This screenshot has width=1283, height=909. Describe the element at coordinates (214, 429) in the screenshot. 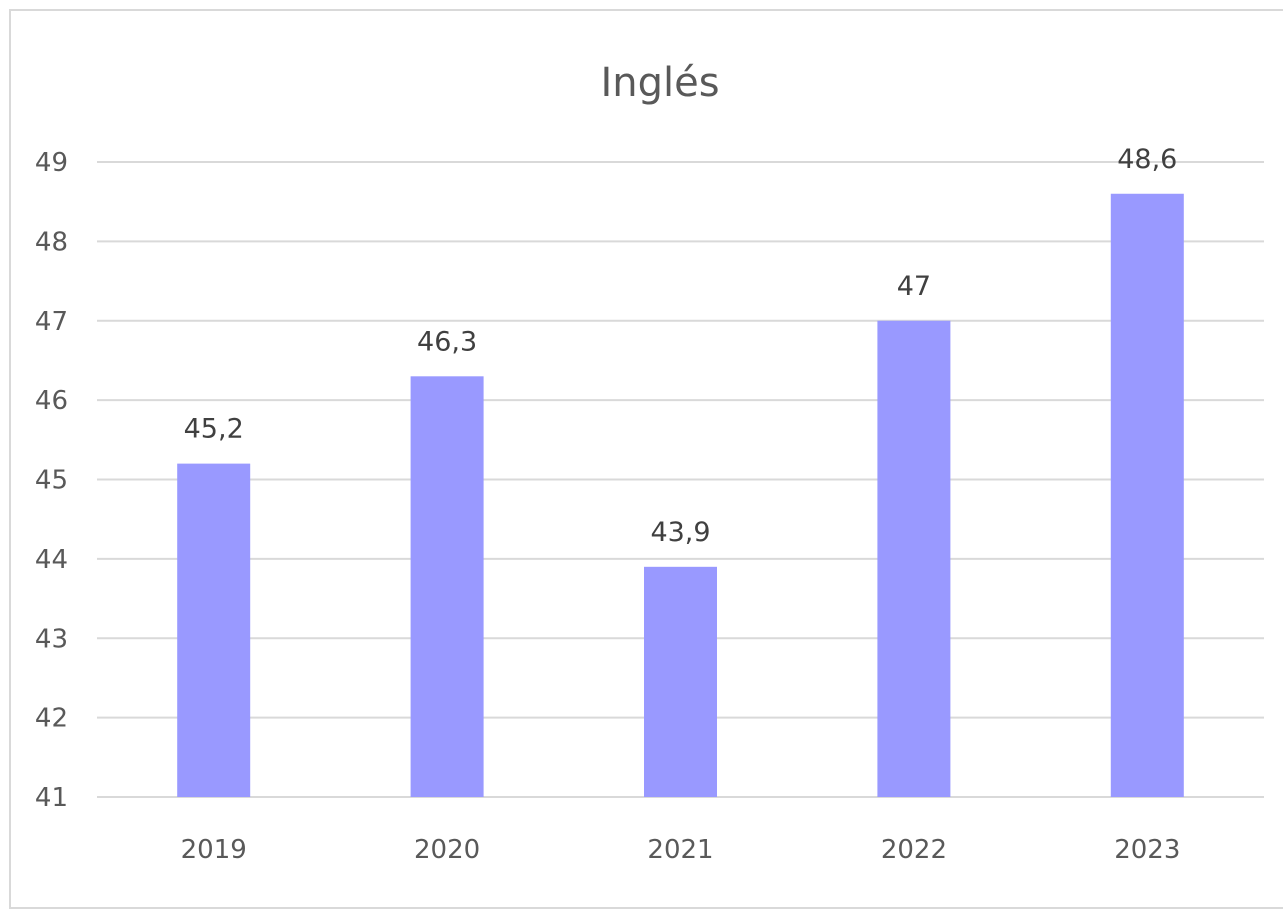

I see `data-label: 45,2` at that location.